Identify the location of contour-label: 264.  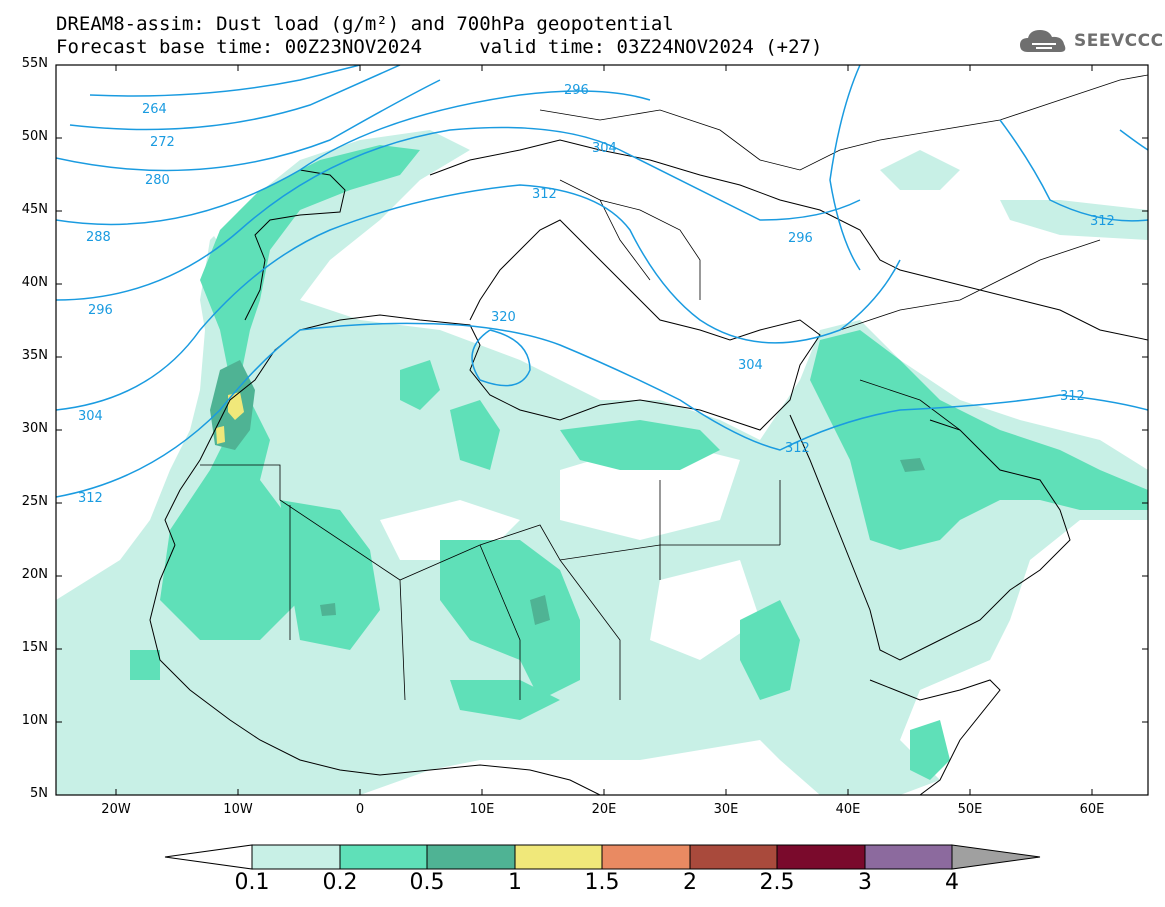
(154, 109).